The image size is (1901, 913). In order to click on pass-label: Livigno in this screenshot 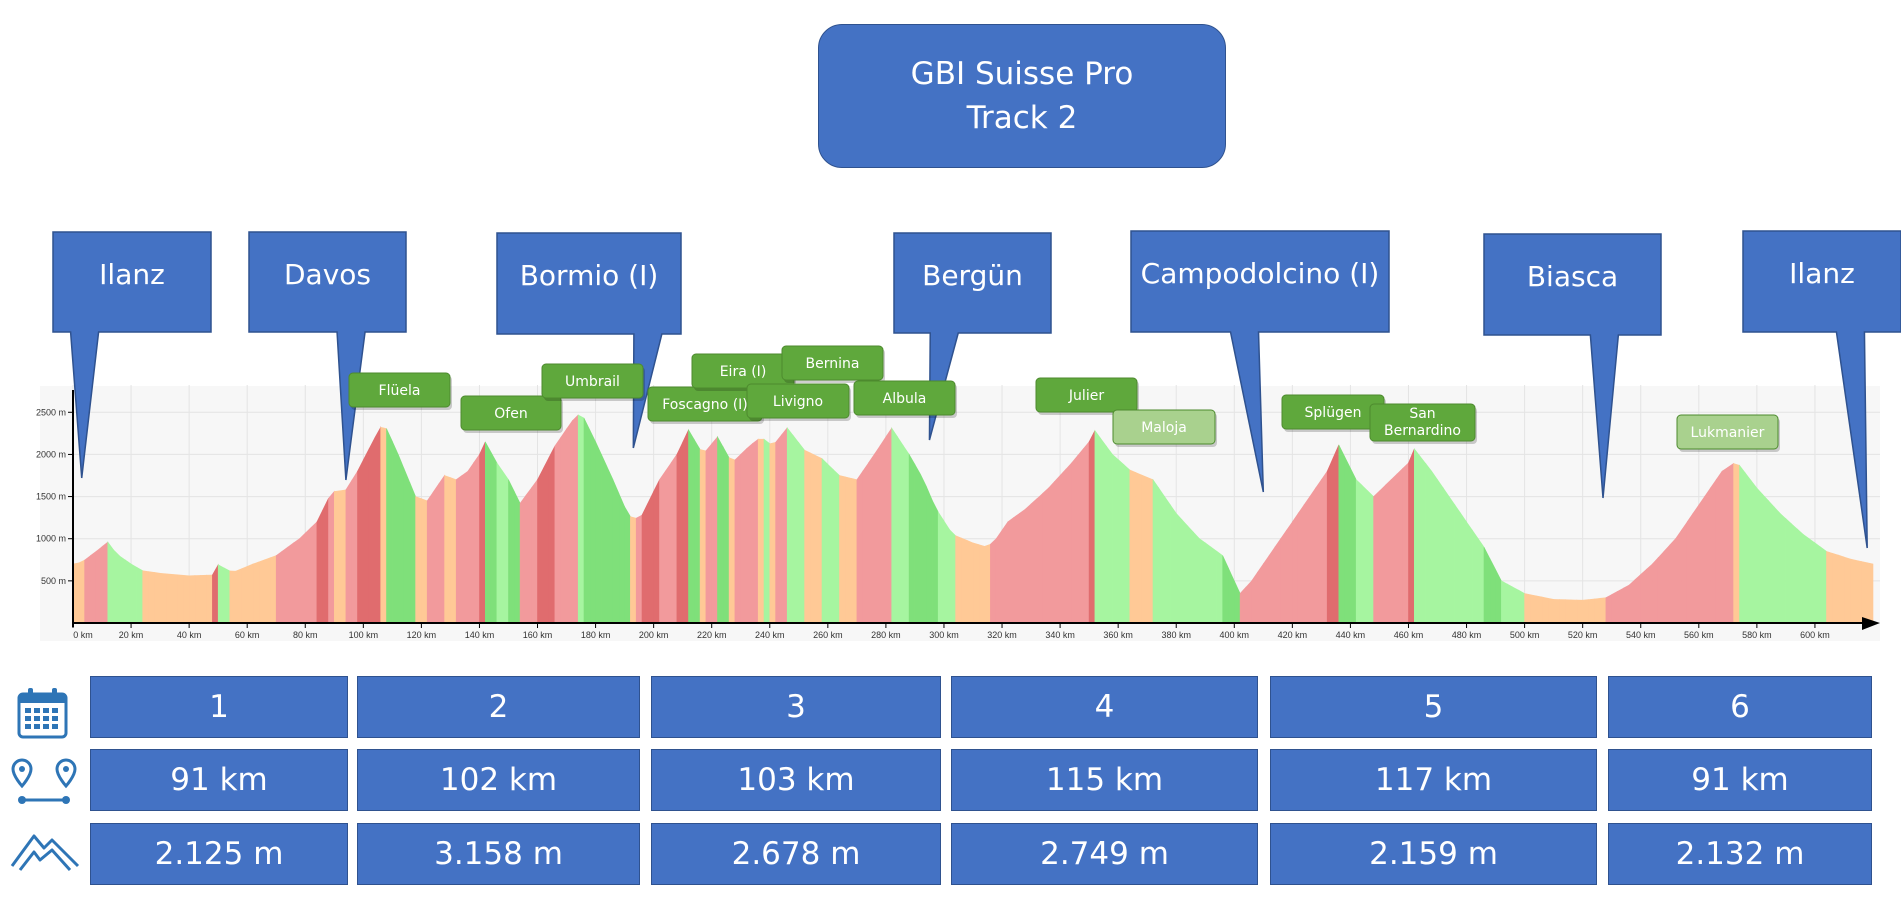, I will do `click(798, 402)`.